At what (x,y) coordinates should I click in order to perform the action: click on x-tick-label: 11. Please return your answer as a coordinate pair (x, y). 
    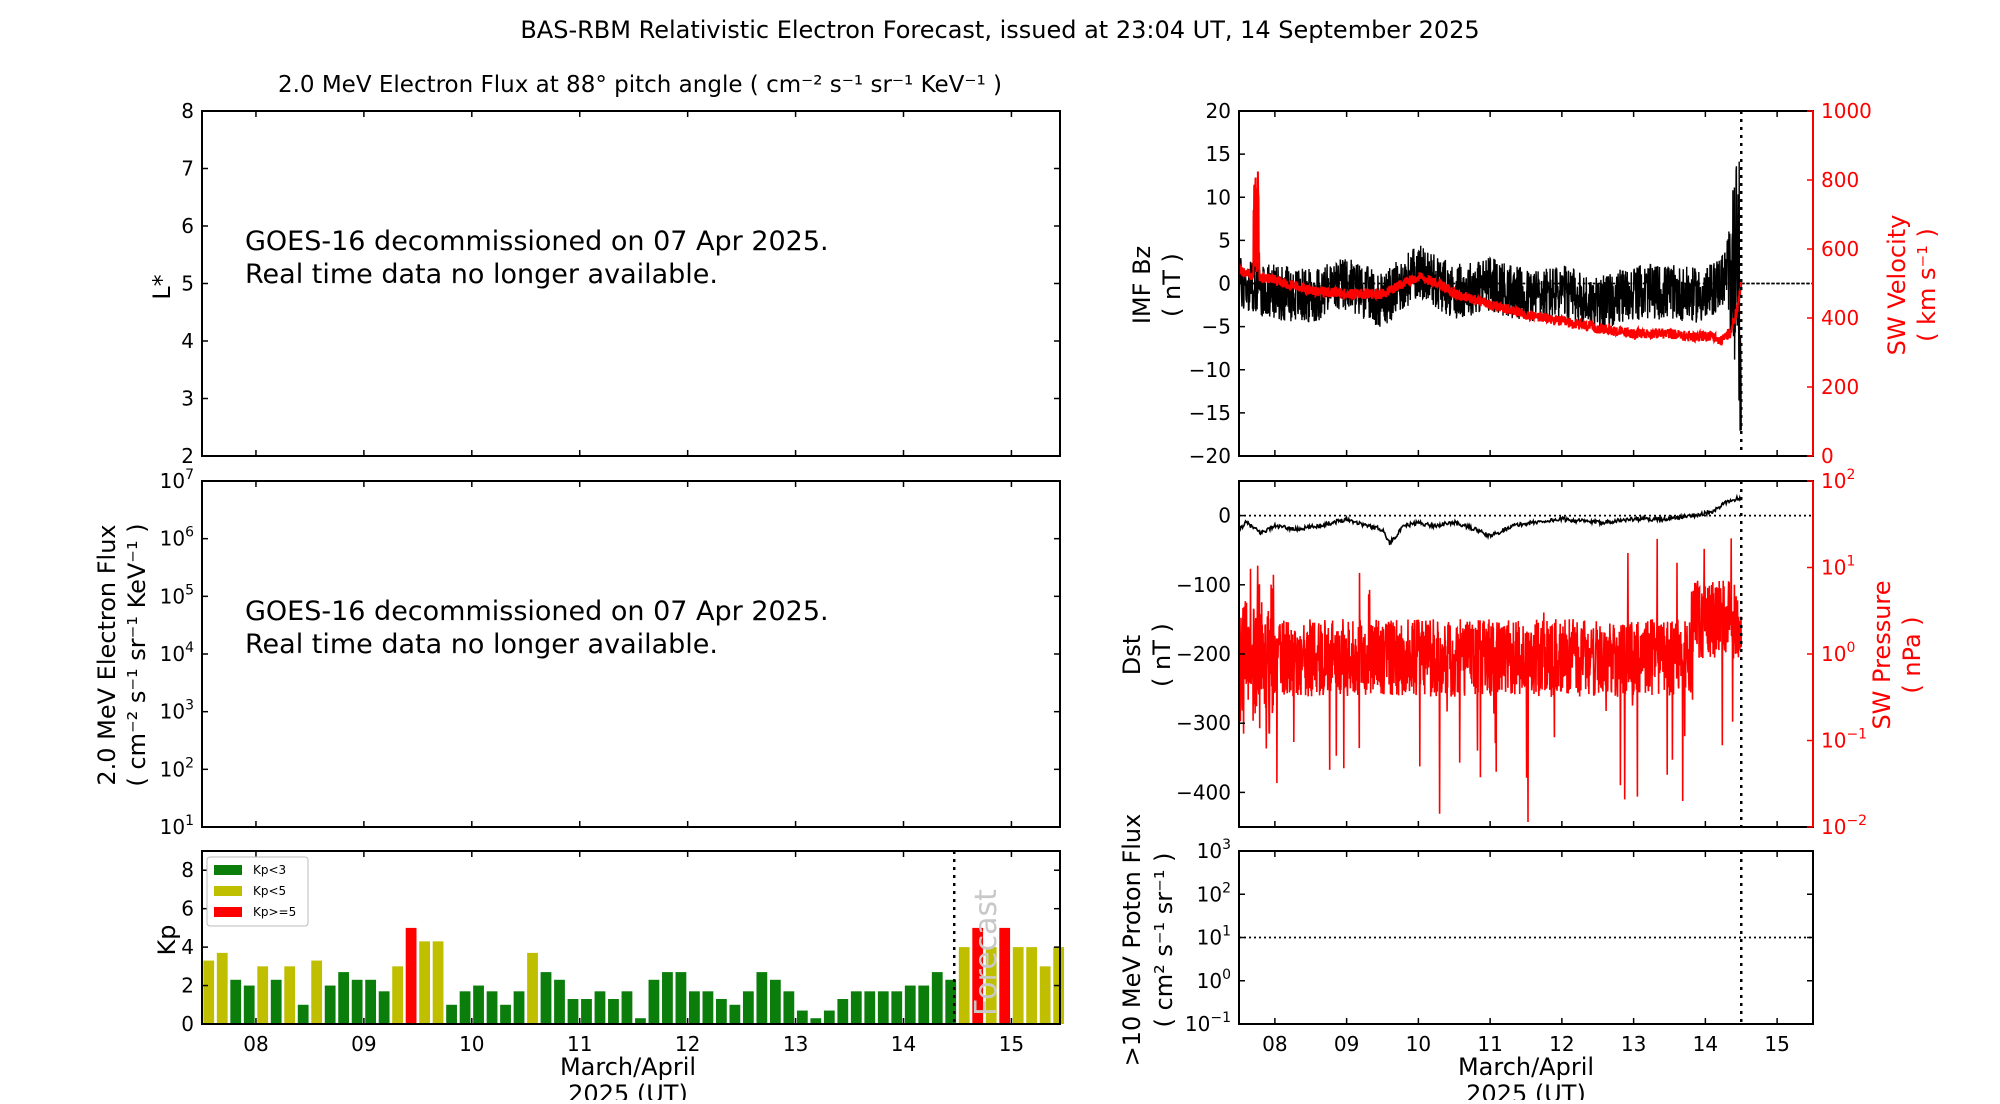
    Looking at the image, I should click on (1489, 1044).